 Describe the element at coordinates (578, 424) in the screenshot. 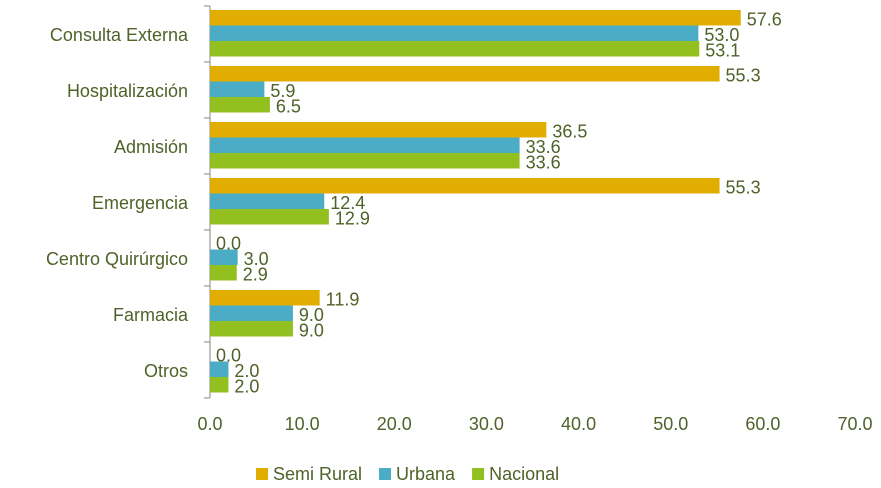

I see `x-tick-label: 40.0` at that location.